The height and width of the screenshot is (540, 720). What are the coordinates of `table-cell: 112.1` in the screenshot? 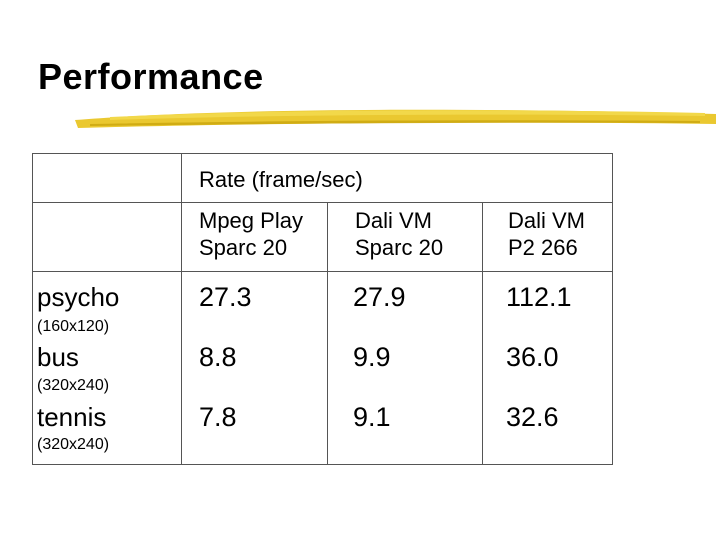 It's located at (539, 297).